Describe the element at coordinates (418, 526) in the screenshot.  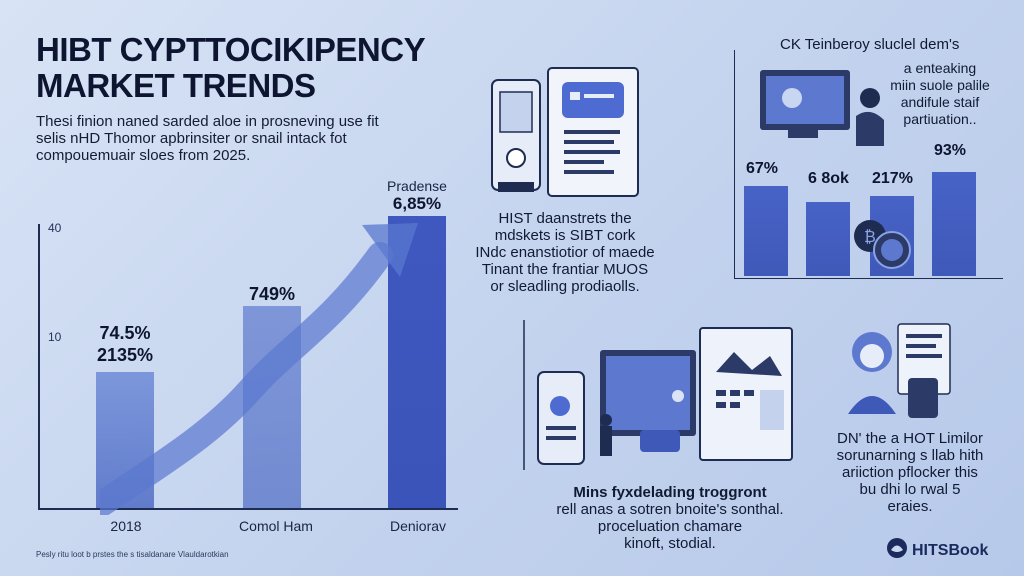
I see `x-category-deniorav: Deniorav` at that location.